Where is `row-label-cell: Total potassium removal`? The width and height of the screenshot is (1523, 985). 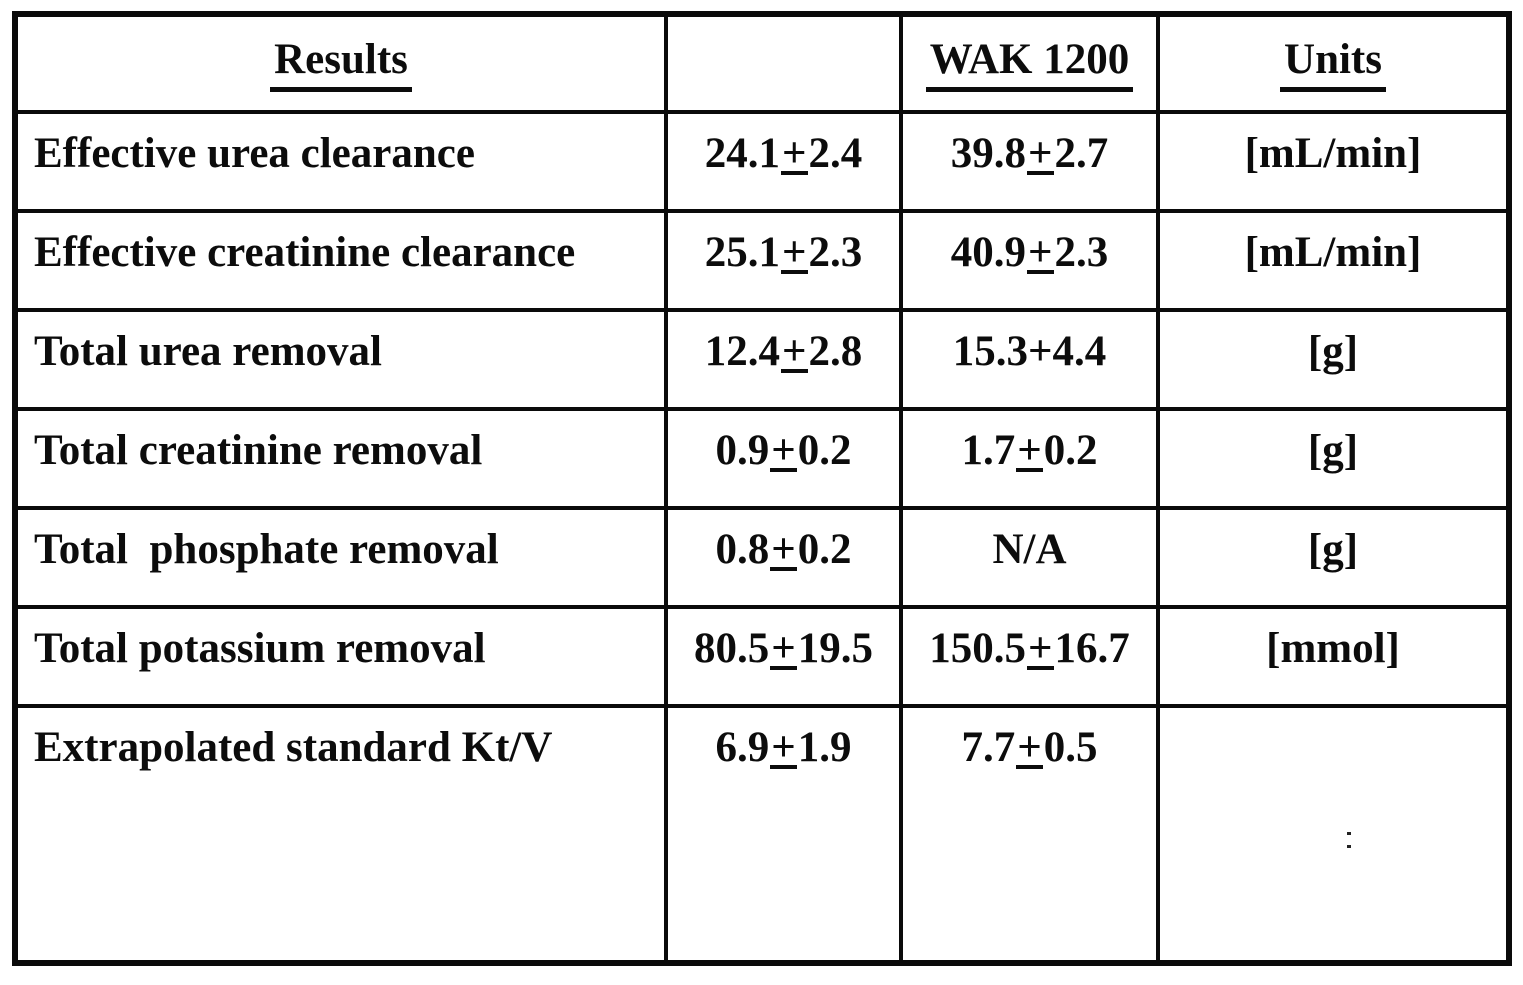 row-label-cell: Total potassium removal is located at coordinates (340, 656).